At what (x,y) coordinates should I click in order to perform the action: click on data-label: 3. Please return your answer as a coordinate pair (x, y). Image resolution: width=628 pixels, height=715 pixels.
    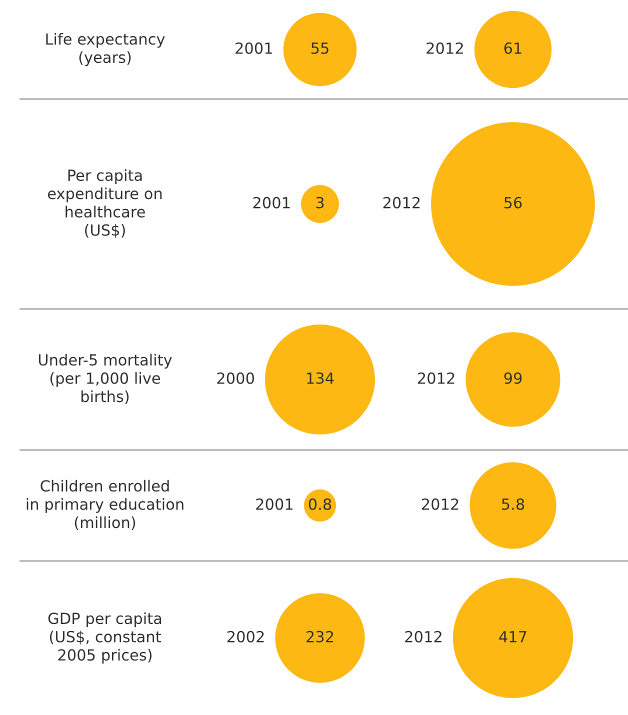
    Looking at the image, I should click on (320, 202).